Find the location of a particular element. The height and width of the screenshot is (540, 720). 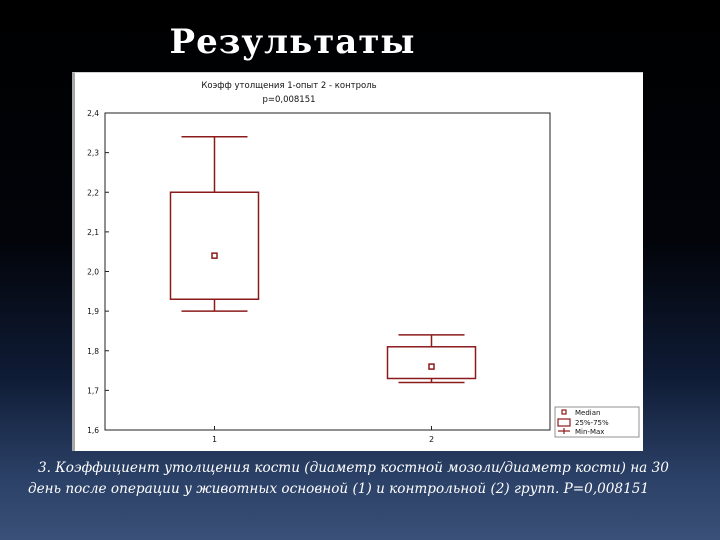

y-tick-label: 1,8 is located at coordinates (93, 351).